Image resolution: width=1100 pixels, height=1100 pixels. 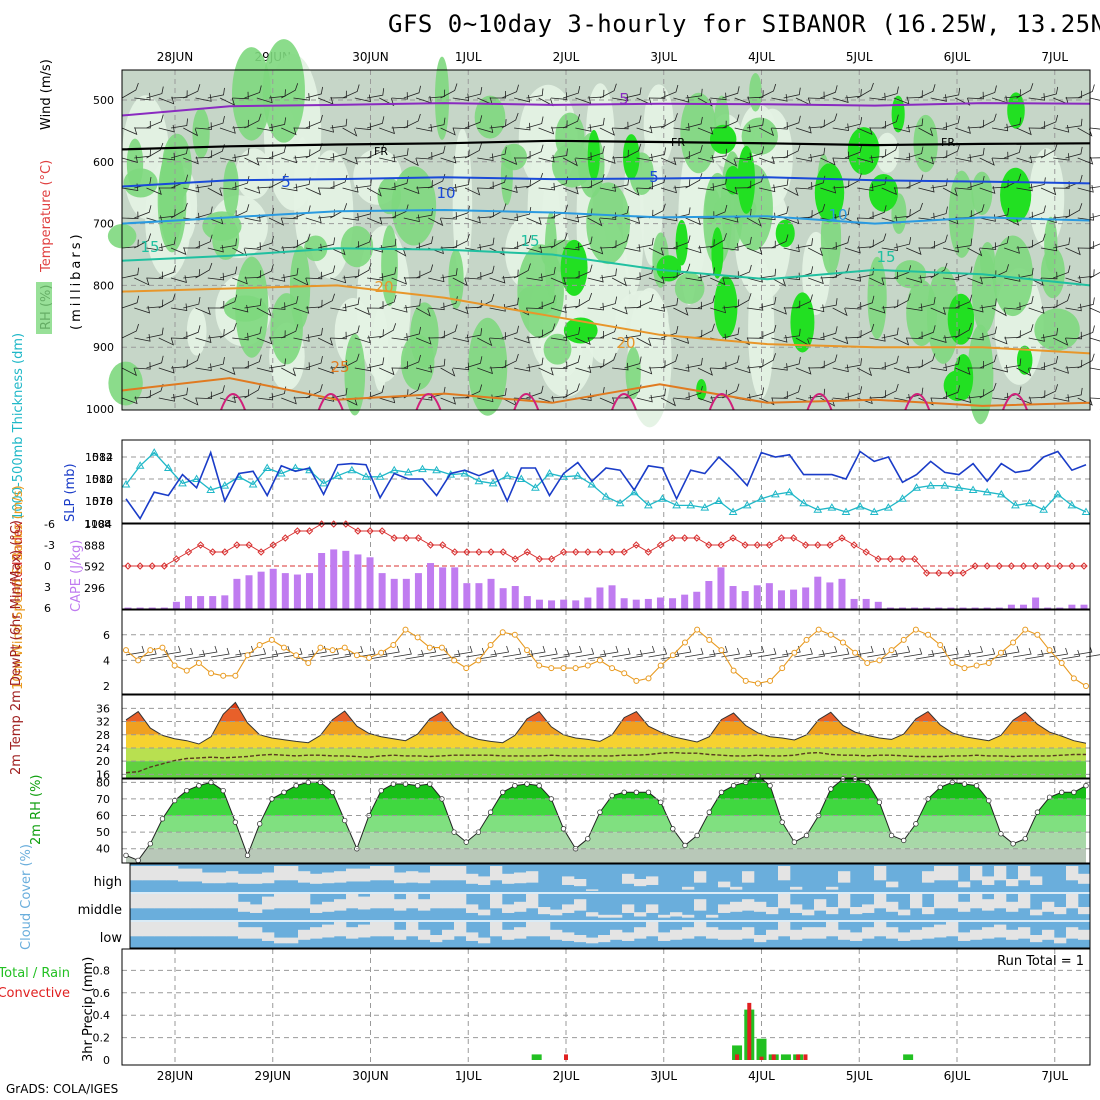 What do you see at coordinates (103, 816) in the screenshot?
I see `rh-tick-label: 60` at bounding box center [103, 816].